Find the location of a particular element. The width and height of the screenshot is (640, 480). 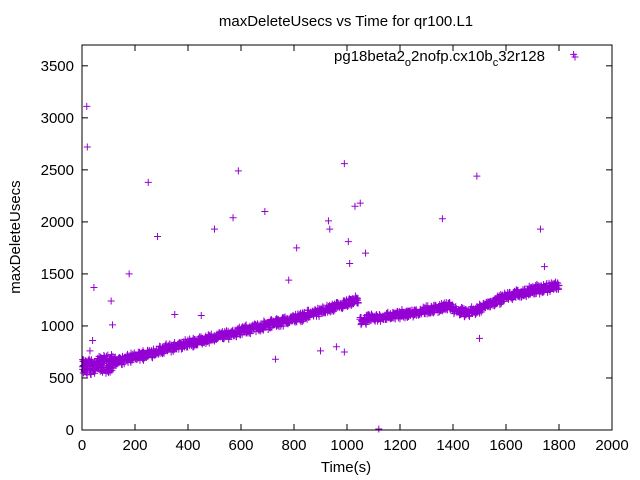

legend-label: pg18beta2o2nofp.cx10bc32r128 is located at coordinates (439, 58).